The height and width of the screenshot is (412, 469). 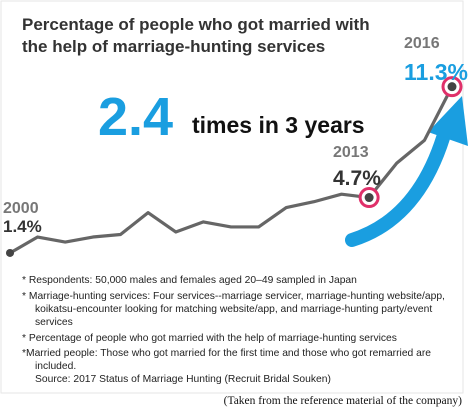 I want to click on growth-arrow, so click(x=399, y=184).